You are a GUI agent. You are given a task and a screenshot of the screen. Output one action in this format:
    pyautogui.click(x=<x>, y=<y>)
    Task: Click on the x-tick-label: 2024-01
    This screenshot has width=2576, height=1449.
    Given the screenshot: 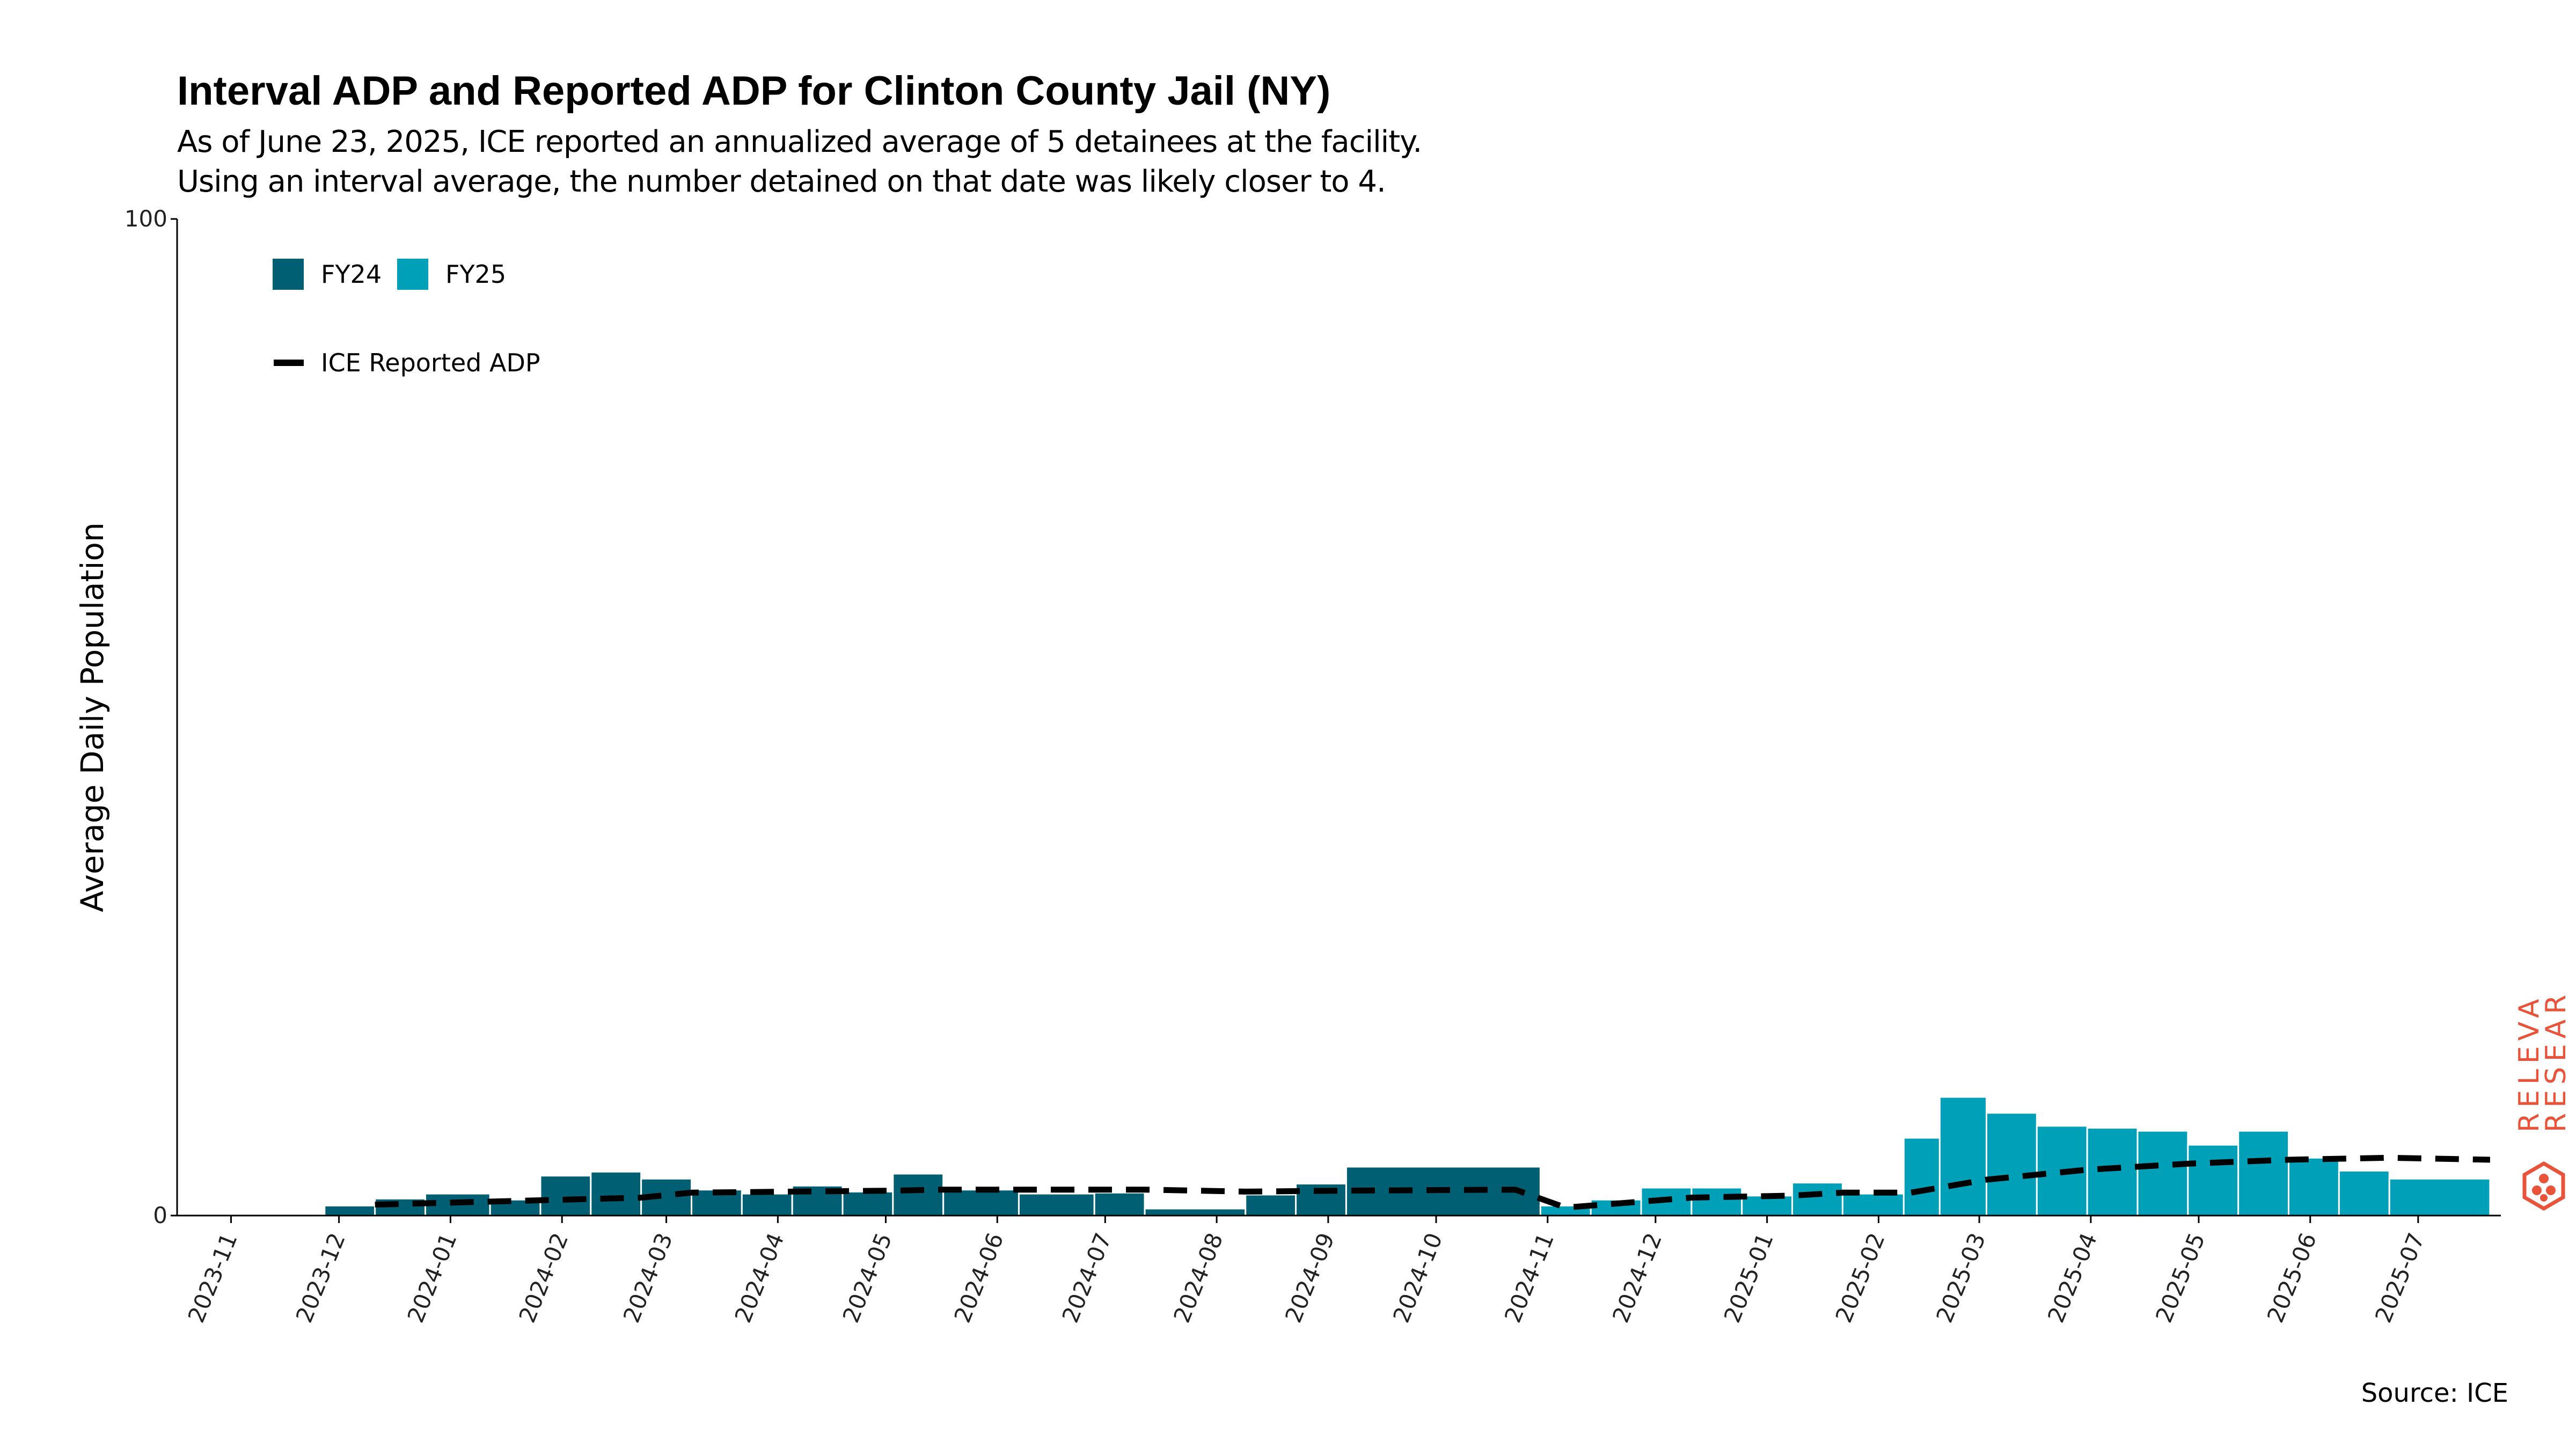 What is the action you would take?
    pyautogui.click(x=432, y=1277)
    